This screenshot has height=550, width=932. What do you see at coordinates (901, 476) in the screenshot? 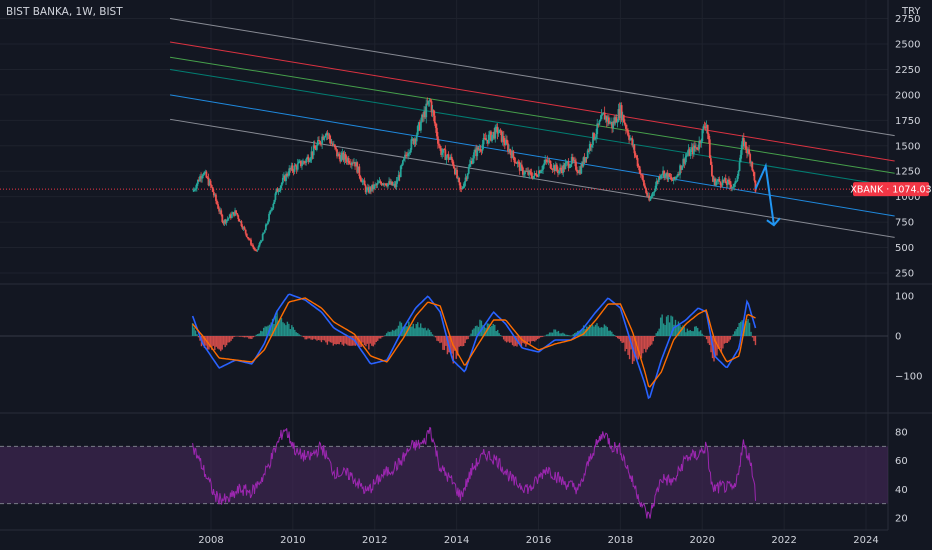
I see `rsi-axis: 20 40 60 80` at bounding box center [901, 476].